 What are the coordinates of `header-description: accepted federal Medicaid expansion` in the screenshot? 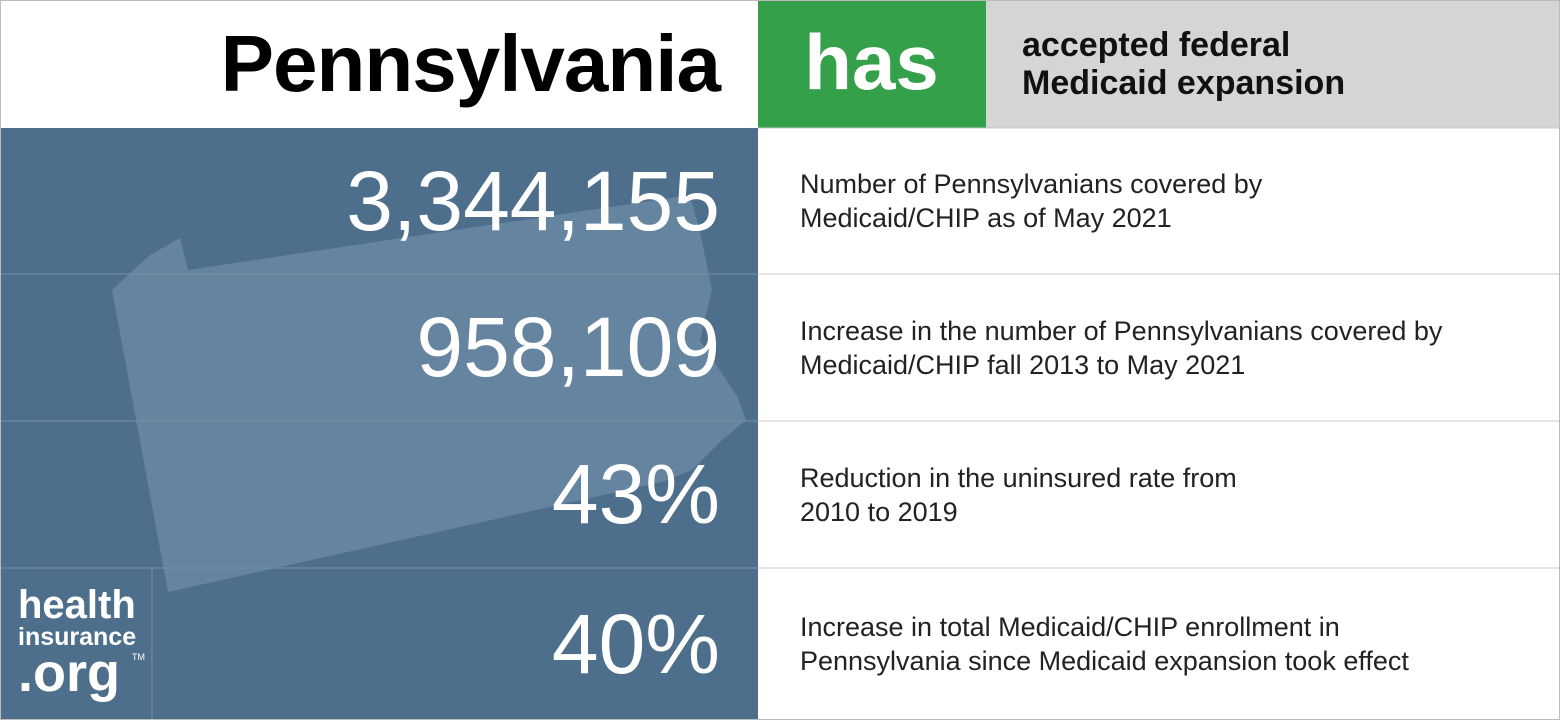 It's located at (1183, 64).